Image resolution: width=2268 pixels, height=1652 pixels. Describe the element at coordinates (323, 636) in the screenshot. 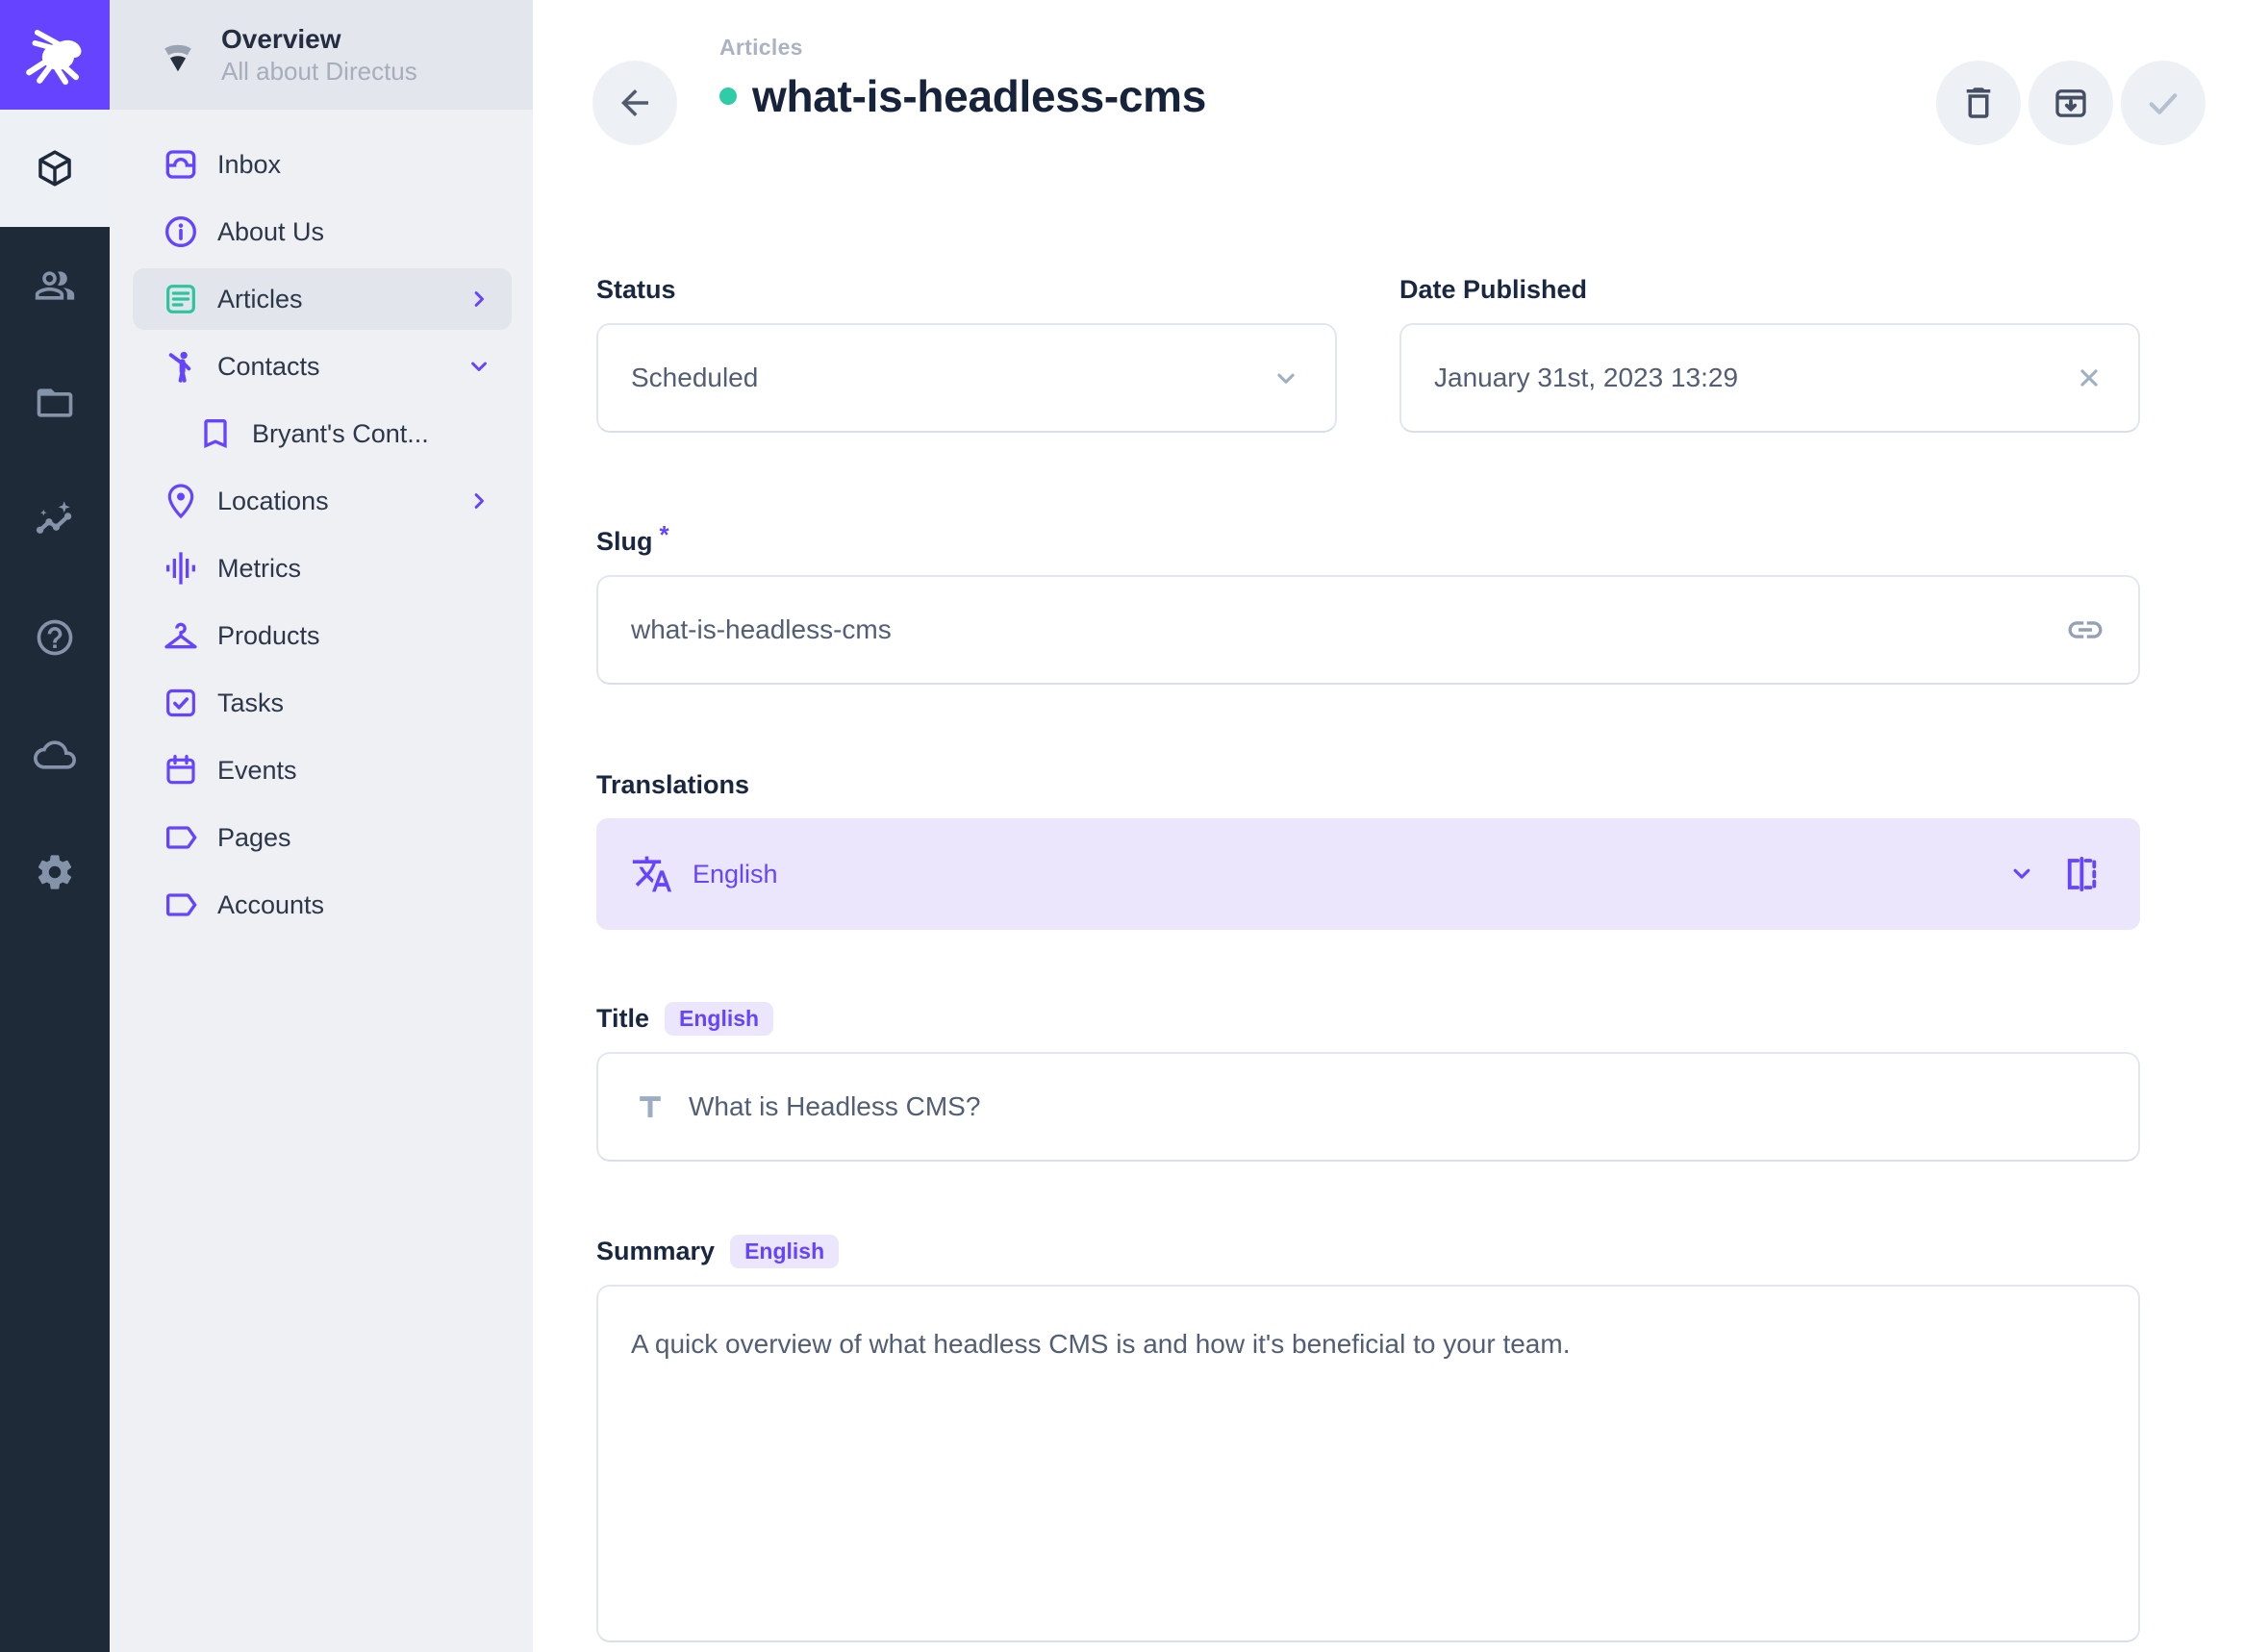

I see `sidebar-item-products: Products` at that location.